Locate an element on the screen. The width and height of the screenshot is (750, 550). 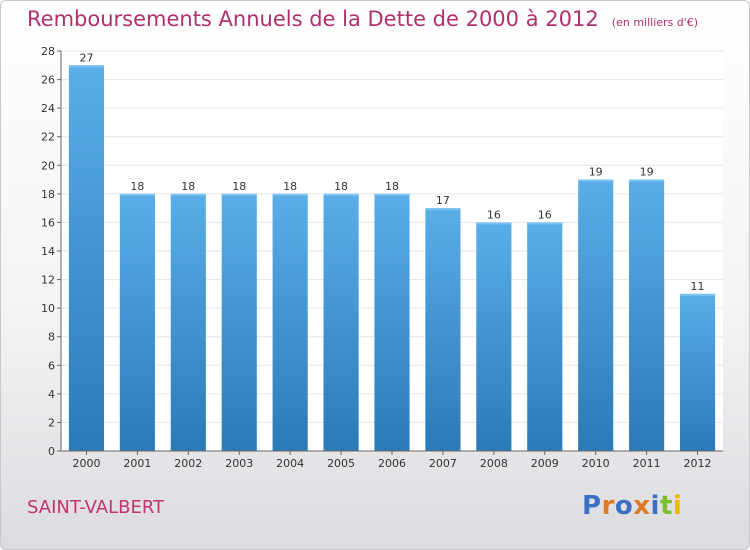
x-tick-label: 2010 is located at coordinates (596, 463).